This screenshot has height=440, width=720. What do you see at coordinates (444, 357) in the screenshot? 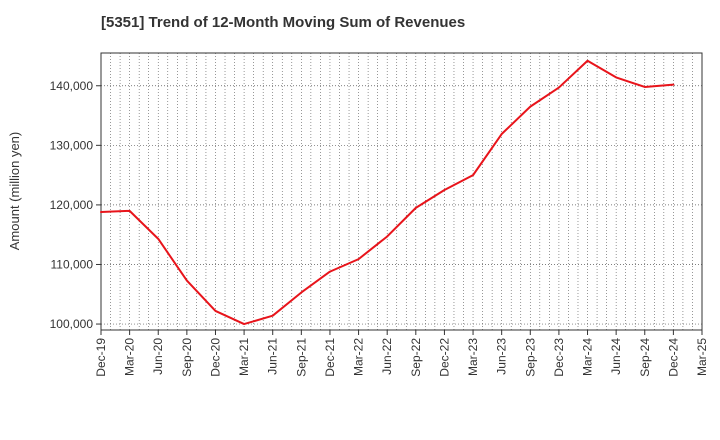
I see `x-tick-label: Dec-22` at bounding box center [444, 357].